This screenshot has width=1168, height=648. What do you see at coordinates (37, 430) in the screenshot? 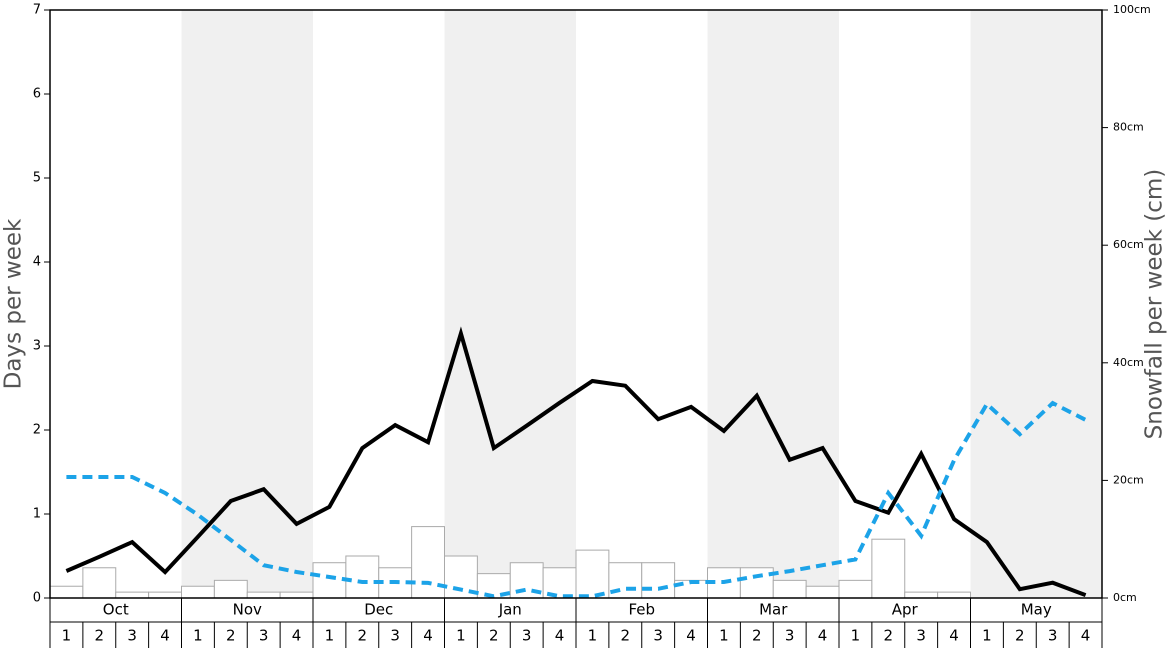
I see `y-tick-label: 2` at bounding box center [37, 430].